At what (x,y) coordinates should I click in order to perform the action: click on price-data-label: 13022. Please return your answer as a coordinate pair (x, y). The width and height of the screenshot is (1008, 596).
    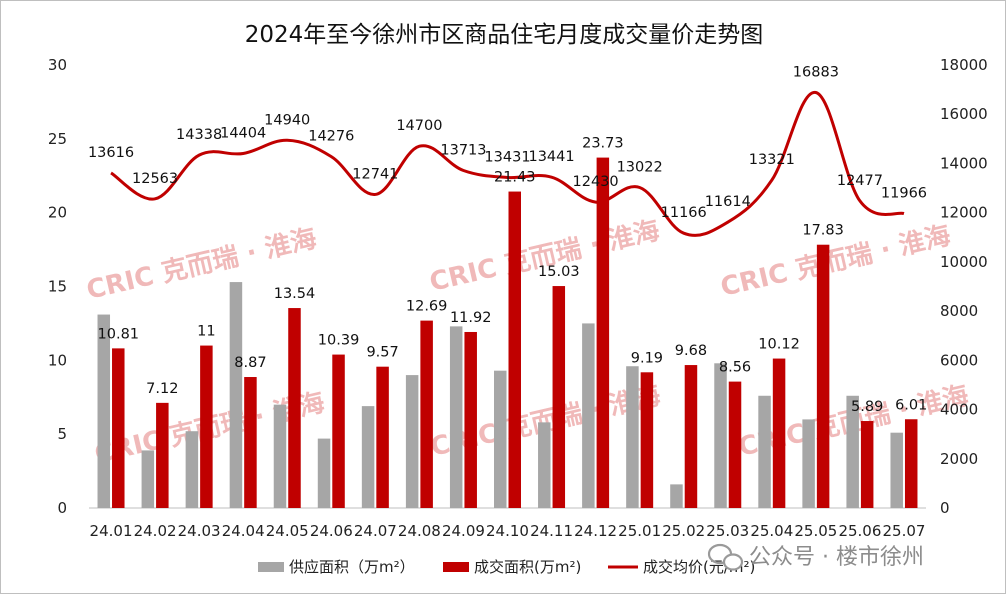
    Looking at the image, I should click on (640, 168).